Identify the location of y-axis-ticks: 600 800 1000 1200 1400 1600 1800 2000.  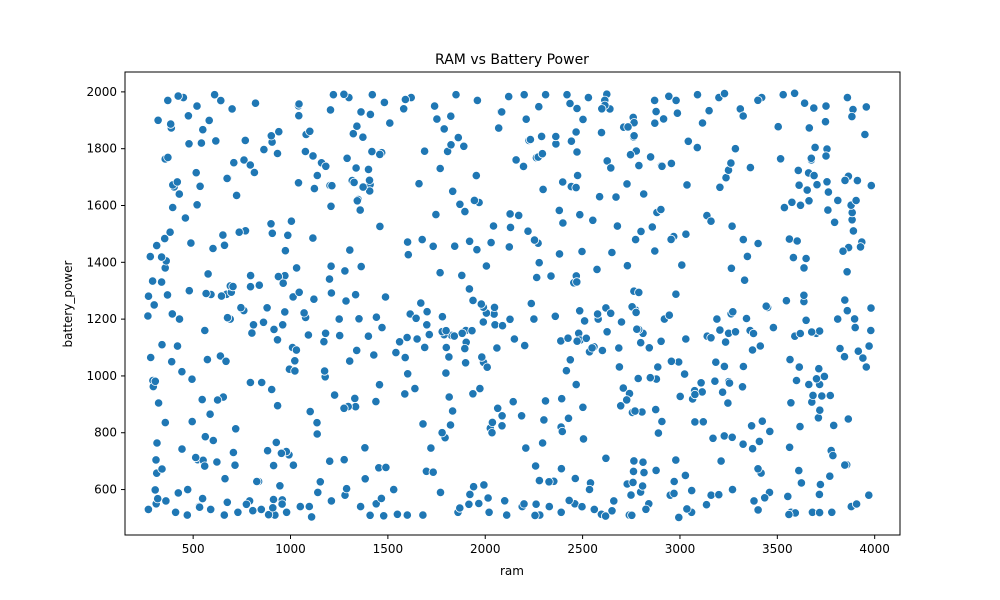
(105, 291).